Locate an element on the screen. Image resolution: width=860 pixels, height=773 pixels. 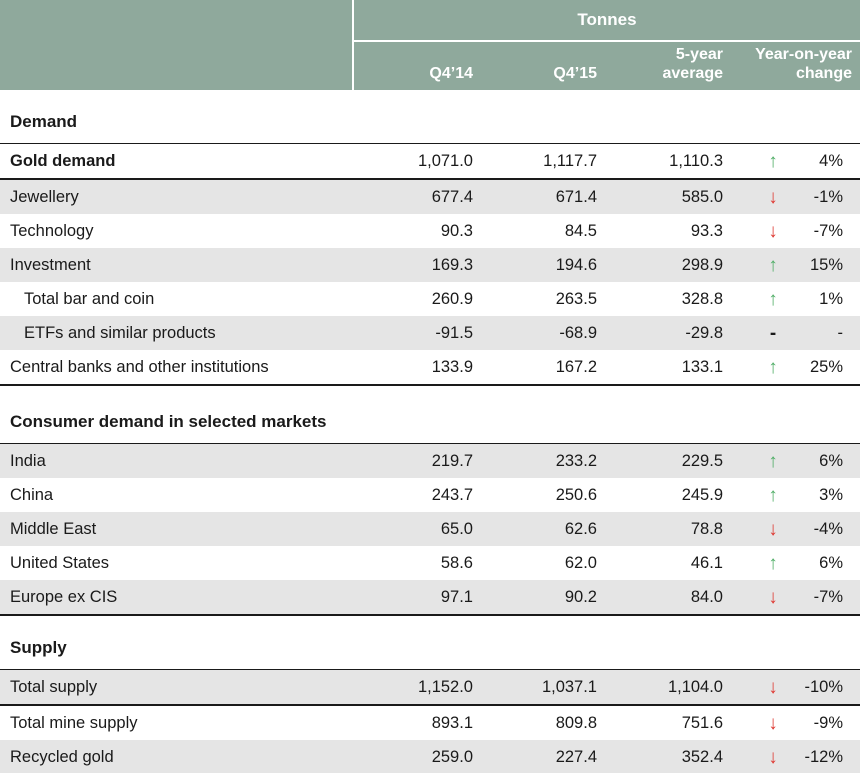
row-label: Total supply is located at coordinates (54, 686).